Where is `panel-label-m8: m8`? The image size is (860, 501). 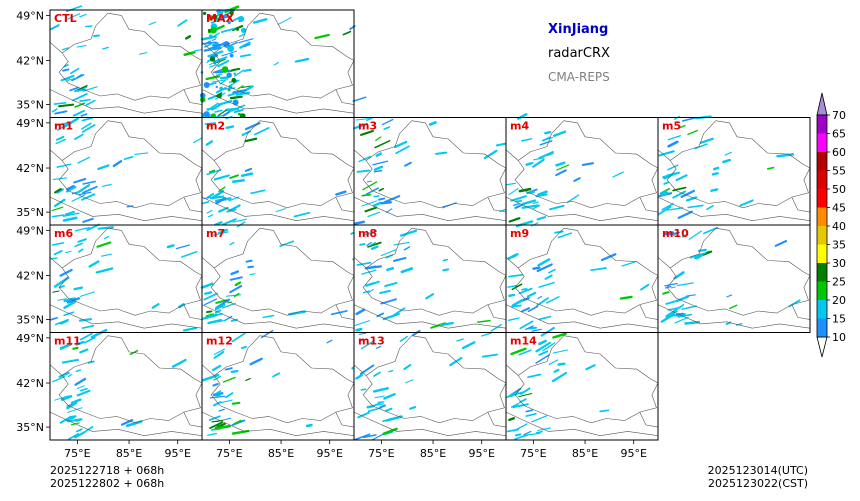 panel-label-m8: m8 is located at coordinates (367, 233).